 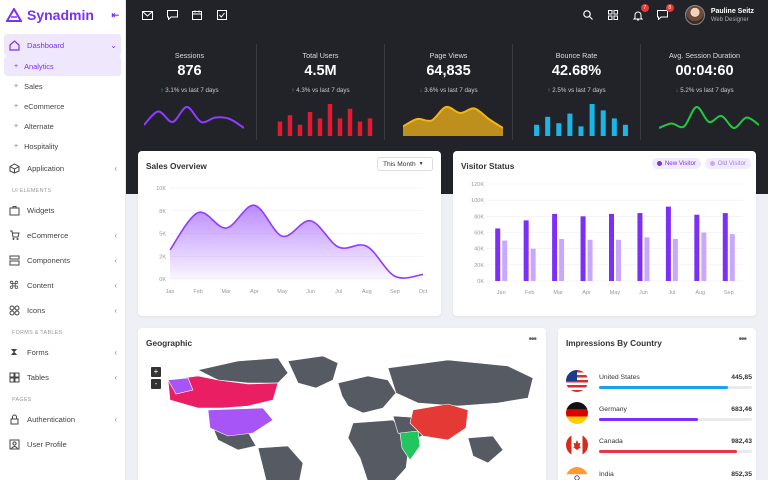 I want to click on card-title: Visitor Status, so click(x=488, y=166).